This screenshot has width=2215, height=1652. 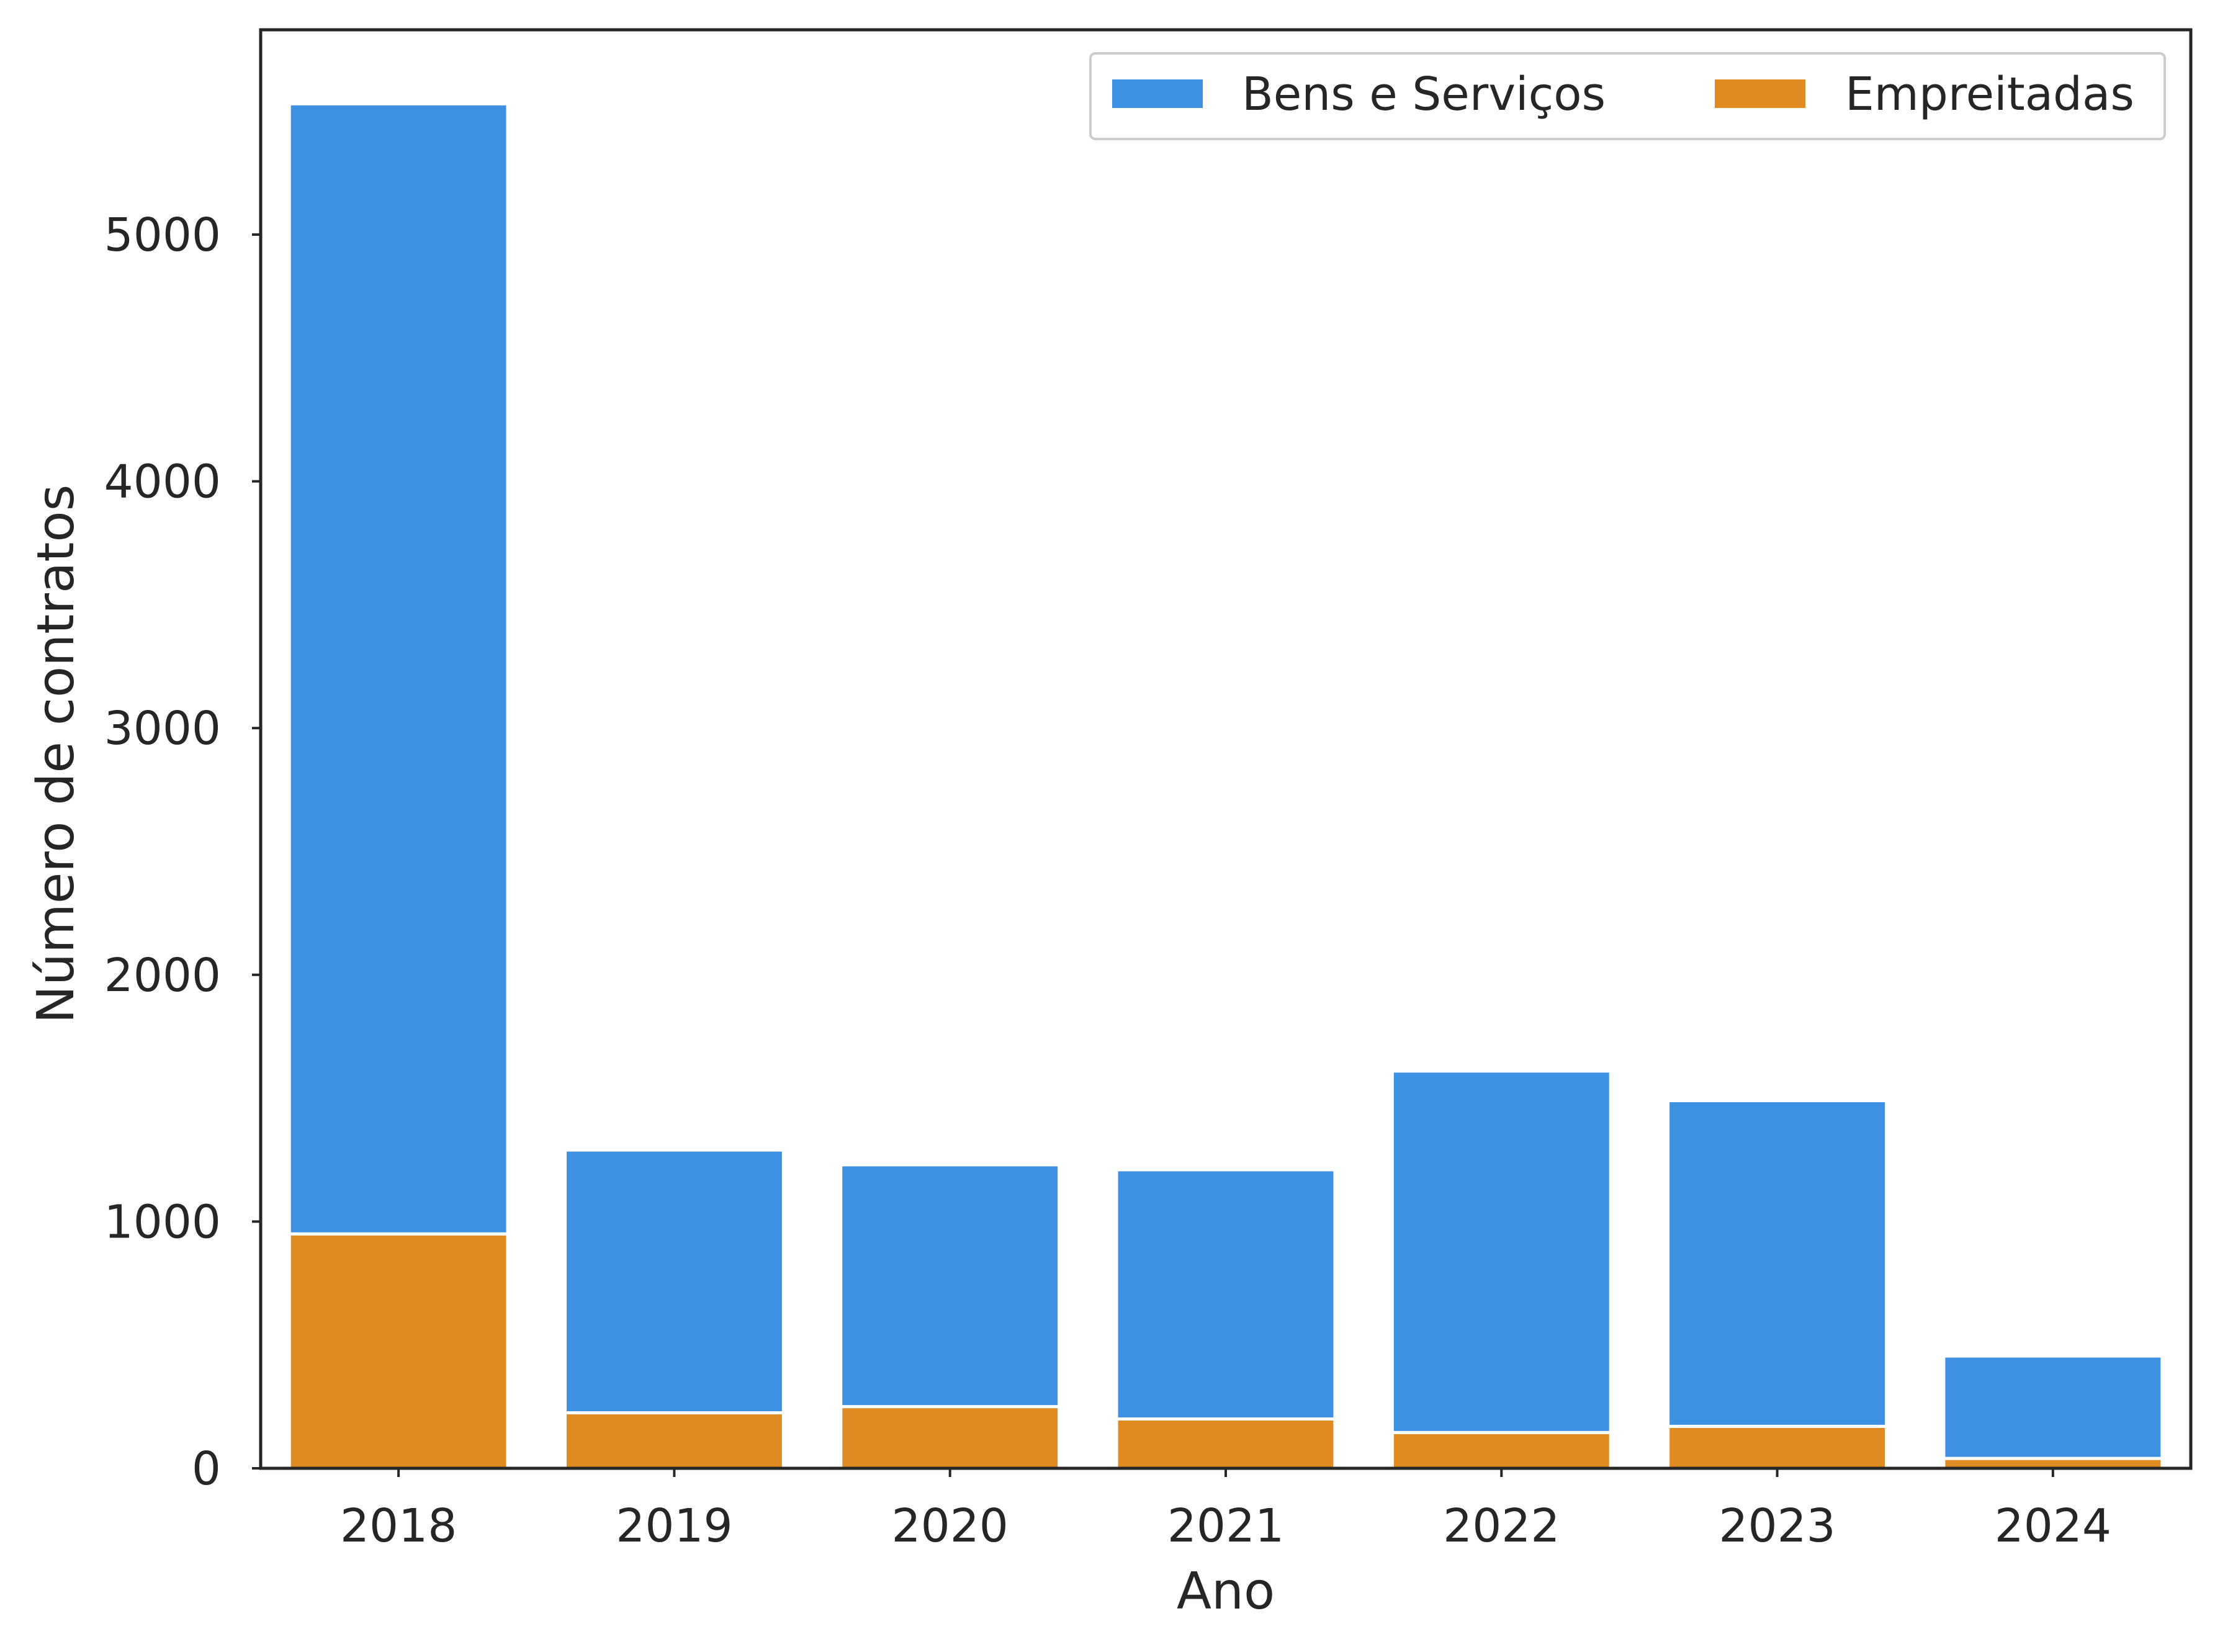 What do you see at coordinates (950, 1526) in the screenshot?
I see `x-tick-label-2020: 2020` at bounding box center [950, 1526].